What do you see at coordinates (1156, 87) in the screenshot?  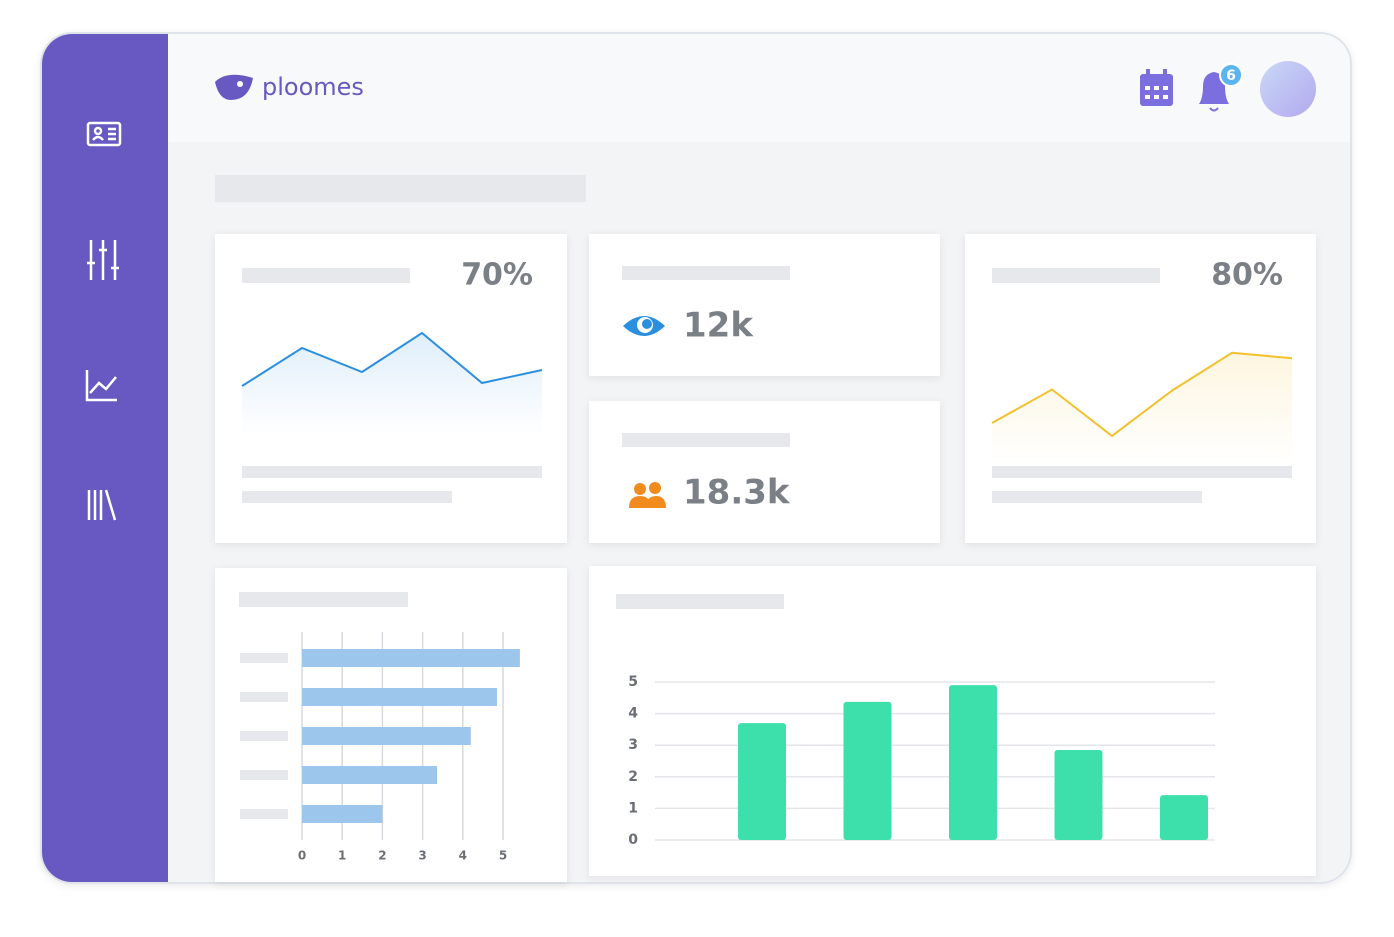 I see `calendar-icon` at bounding box center [1156, 87].